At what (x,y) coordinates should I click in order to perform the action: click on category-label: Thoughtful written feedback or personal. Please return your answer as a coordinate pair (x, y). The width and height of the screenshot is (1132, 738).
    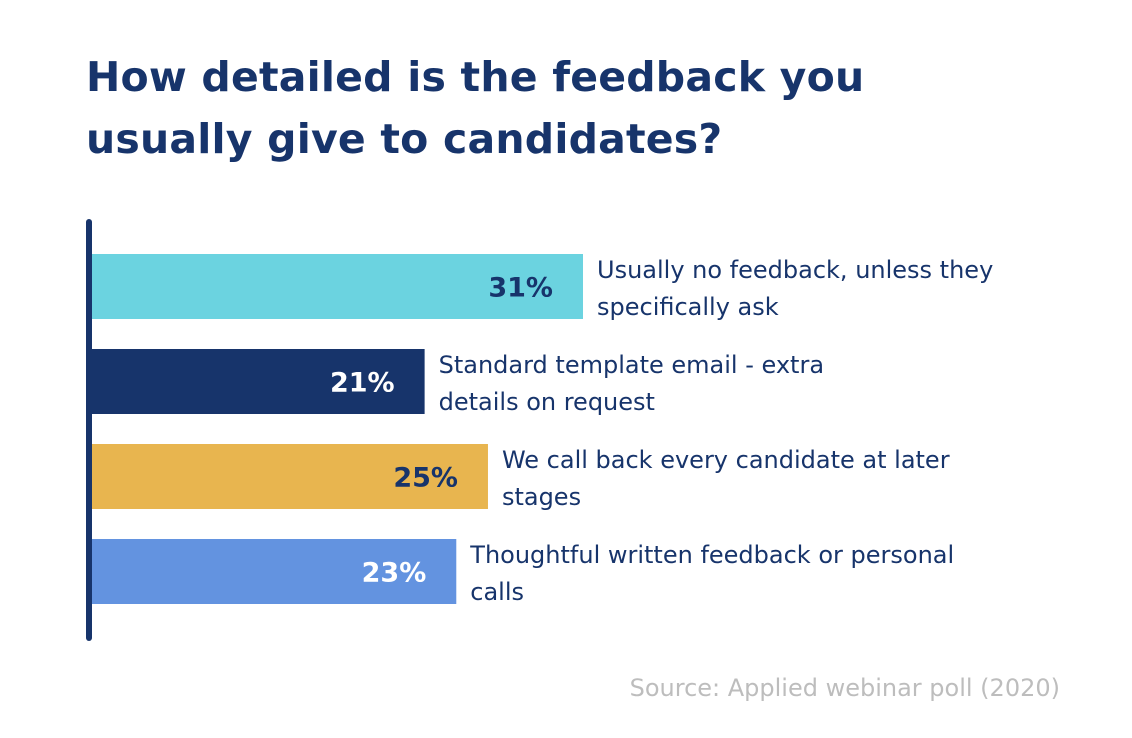
    Looking at the image, I should click on (711, 555).